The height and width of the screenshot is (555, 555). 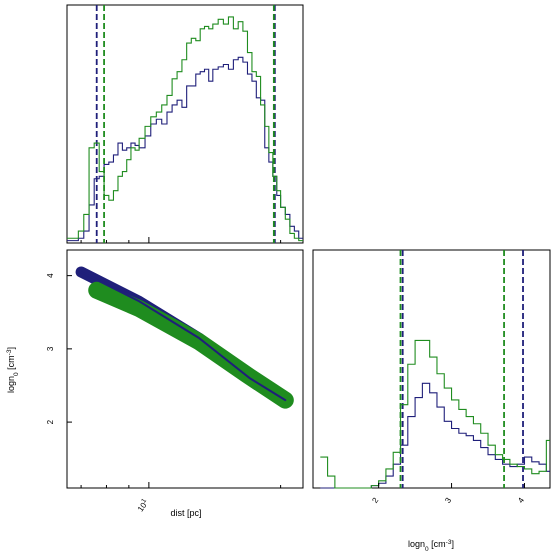 I want to click on x-tick-label-logn0-2: 2, so click(x=375, y=500).